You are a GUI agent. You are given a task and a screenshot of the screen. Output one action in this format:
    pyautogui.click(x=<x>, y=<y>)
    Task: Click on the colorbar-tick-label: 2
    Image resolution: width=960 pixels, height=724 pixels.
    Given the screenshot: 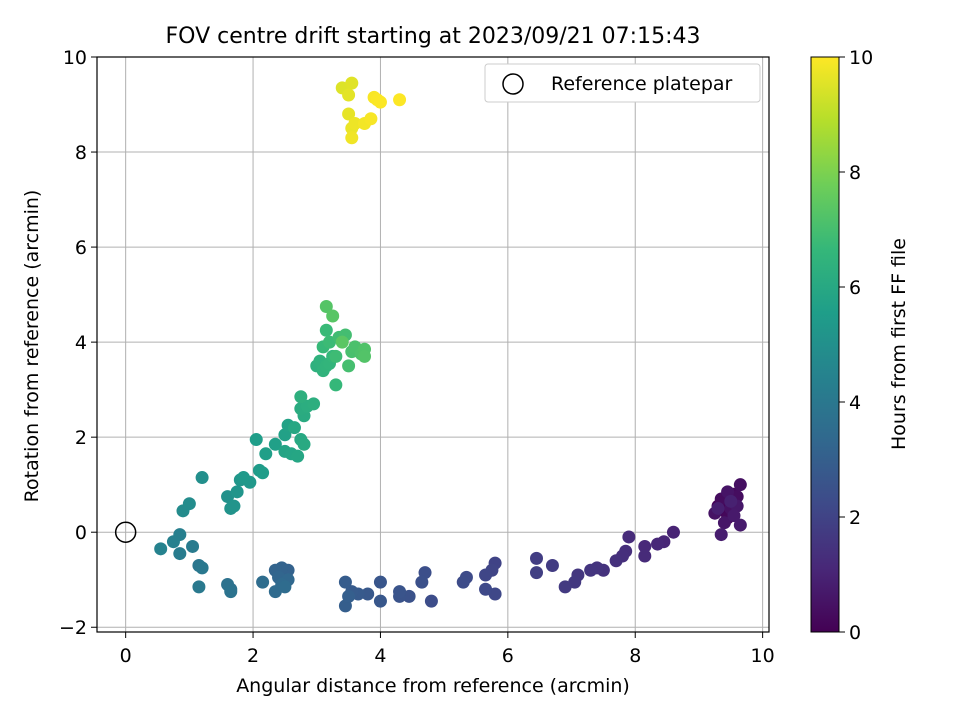 What is the action you would take?
    pyautogui.click(x=855, y=518)
    